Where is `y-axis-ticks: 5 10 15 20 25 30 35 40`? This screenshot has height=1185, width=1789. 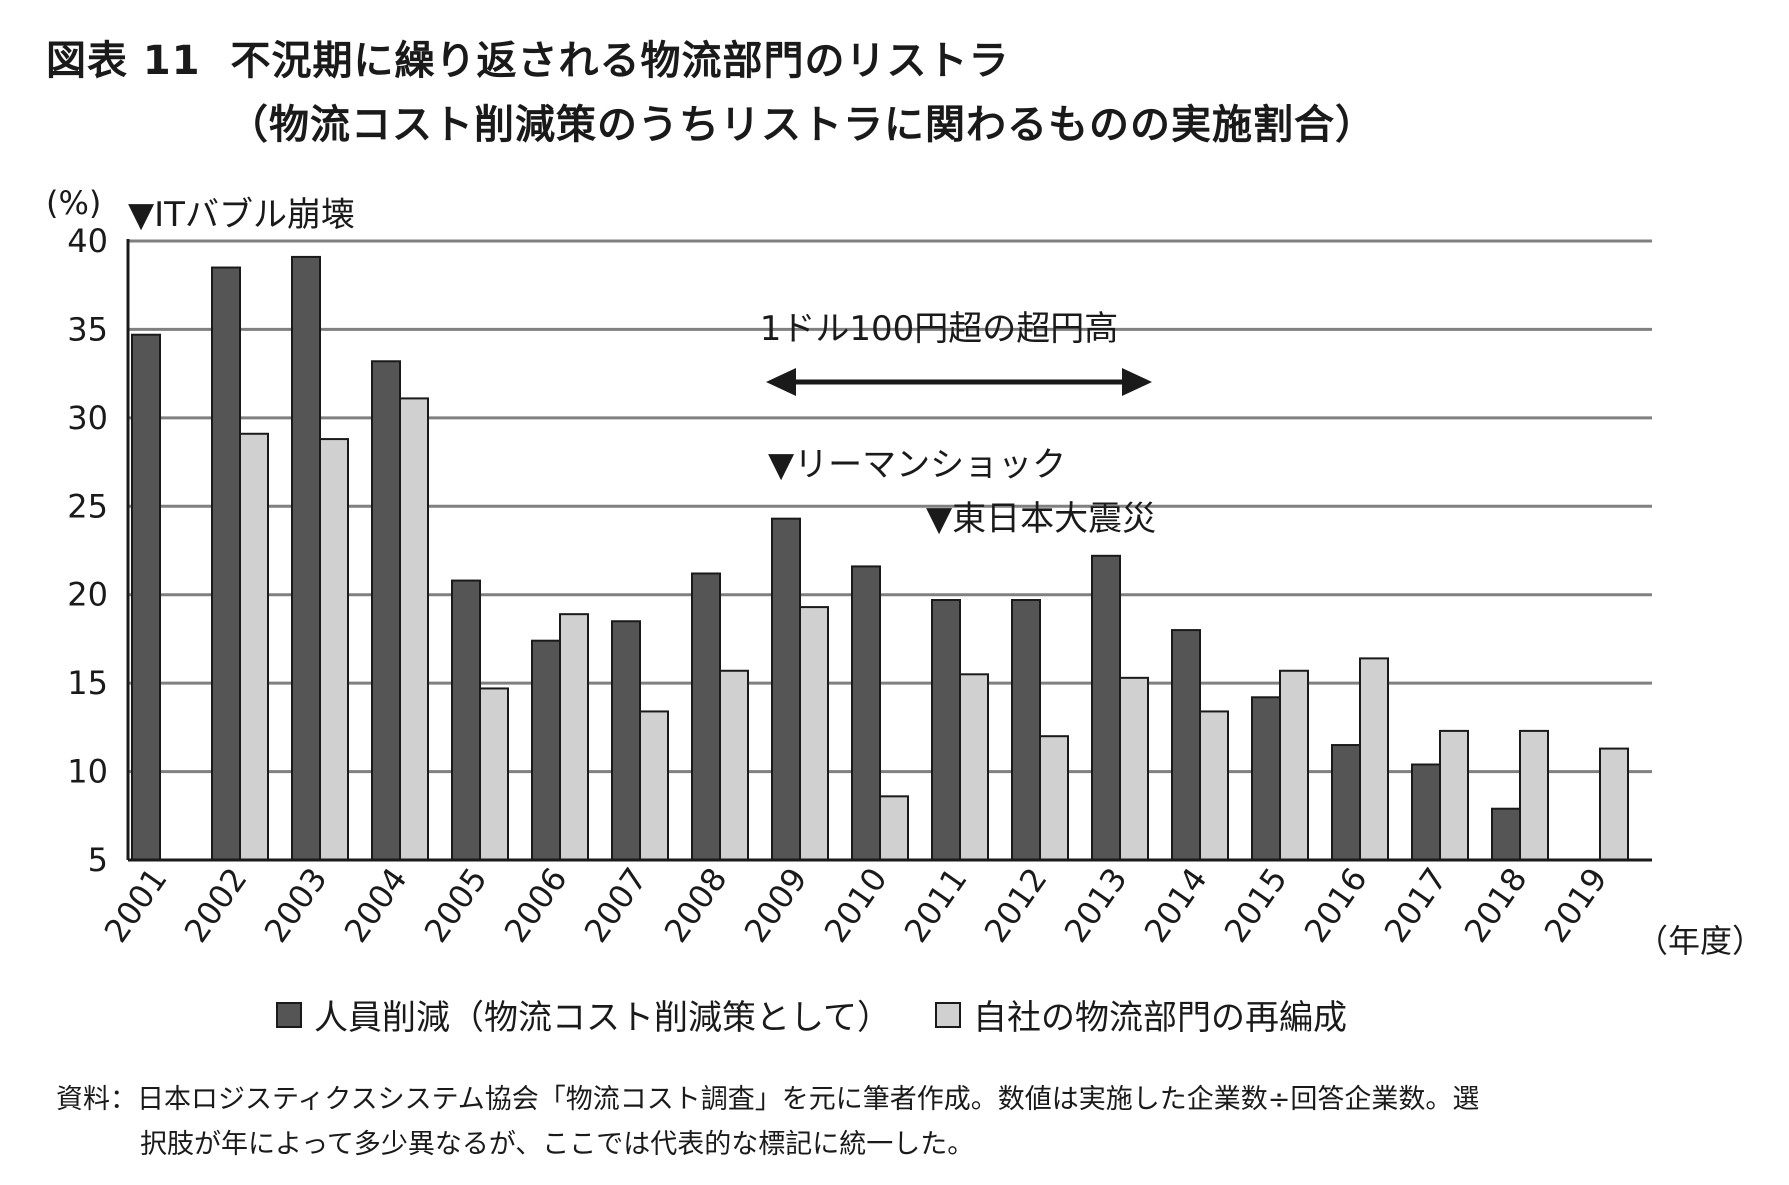
y-axis-ticks: 5 10 15 20 25 30 35 40 is located at coordinates (87, 550).